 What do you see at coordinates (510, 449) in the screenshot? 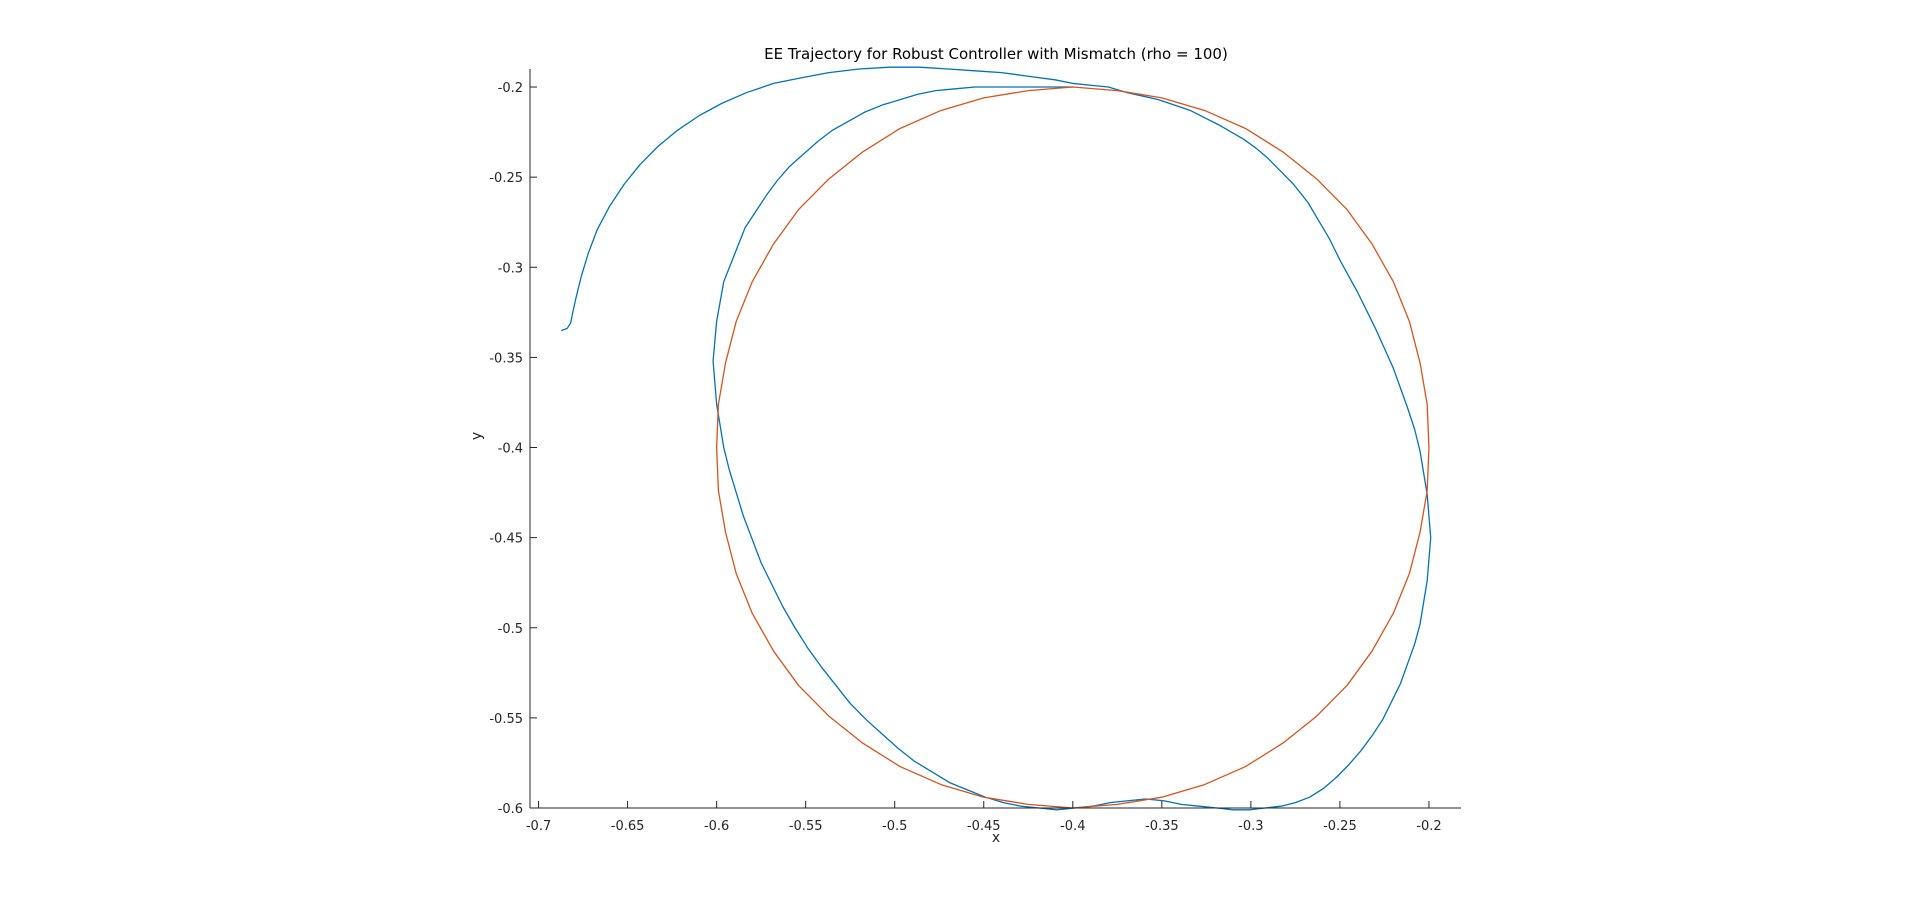
I see `y-tick-label: -0.4` at bounding box center [510, 449].